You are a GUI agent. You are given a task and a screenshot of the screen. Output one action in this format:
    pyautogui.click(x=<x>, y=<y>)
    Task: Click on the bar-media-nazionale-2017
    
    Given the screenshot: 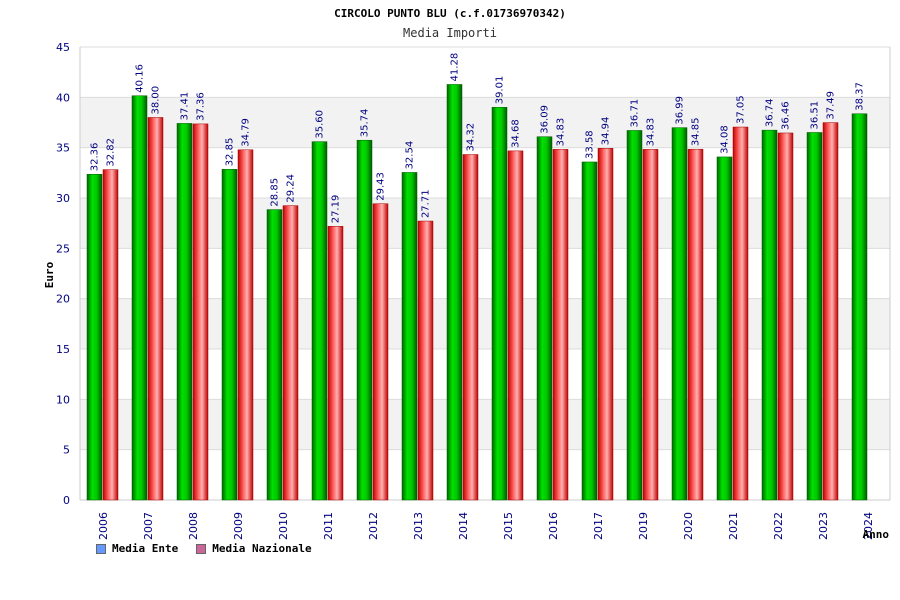 What is the action you would take?
    pyautogui.click(x=605, y=324)
    